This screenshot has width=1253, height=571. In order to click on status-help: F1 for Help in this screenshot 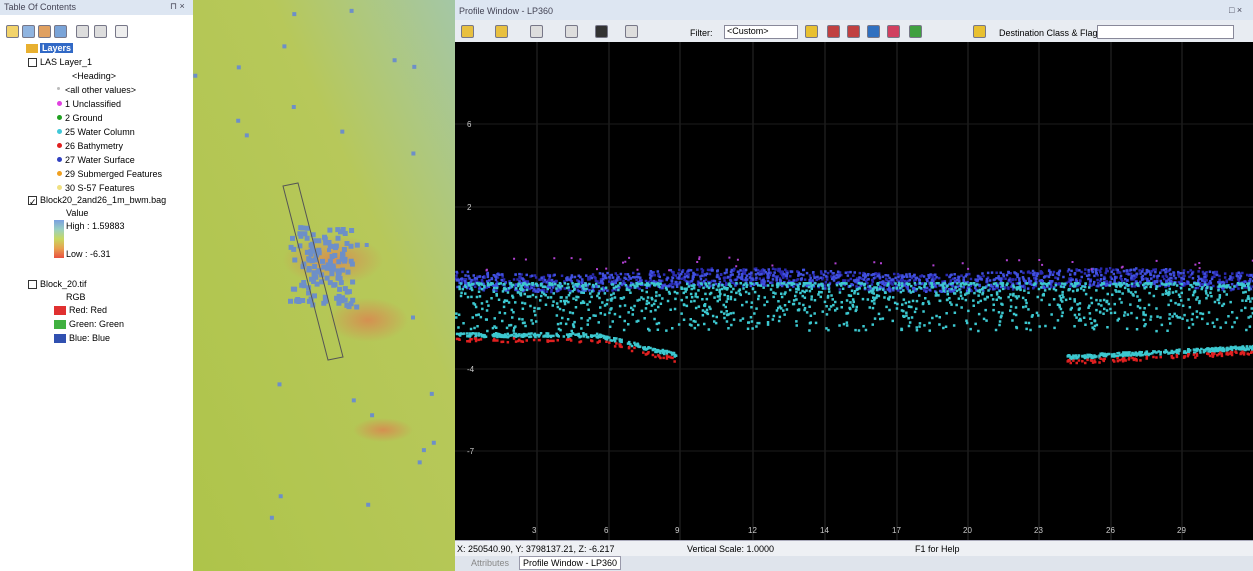, I will do `click(937, 549)`.